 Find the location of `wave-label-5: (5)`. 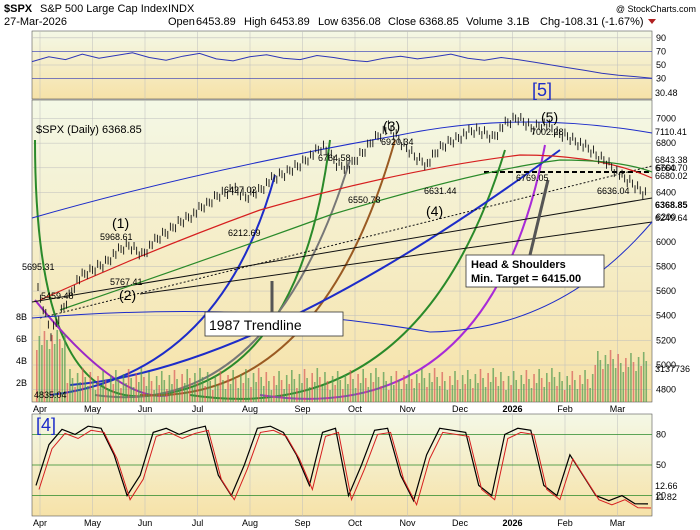

wave-label-5: (5) is located at coordinates (549, 117).